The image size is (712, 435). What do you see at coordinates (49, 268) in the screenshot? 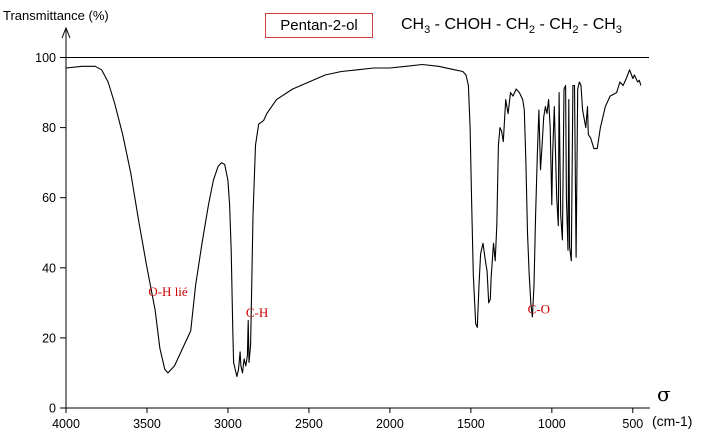
I see `y-tick-label: 40` at bounding box center [49, 268].